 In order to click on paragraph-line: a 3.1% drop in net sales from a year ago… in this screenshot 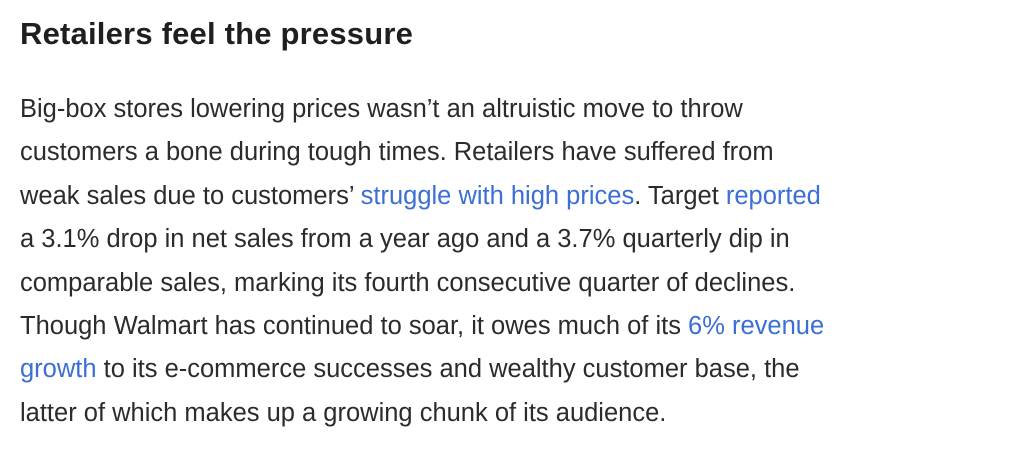, I will do `click(490, 239)`.